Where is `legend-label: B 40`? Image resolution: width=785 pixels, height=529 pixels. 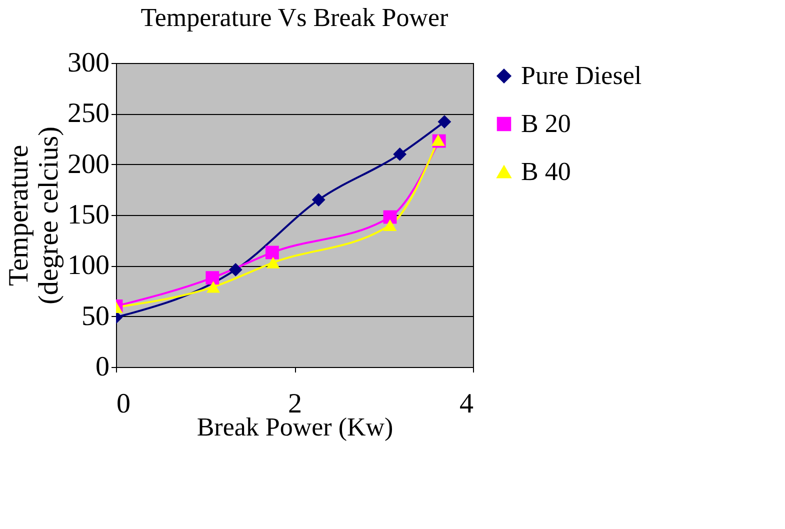 legend-label: B 40 is located at coordinates (546, 171).